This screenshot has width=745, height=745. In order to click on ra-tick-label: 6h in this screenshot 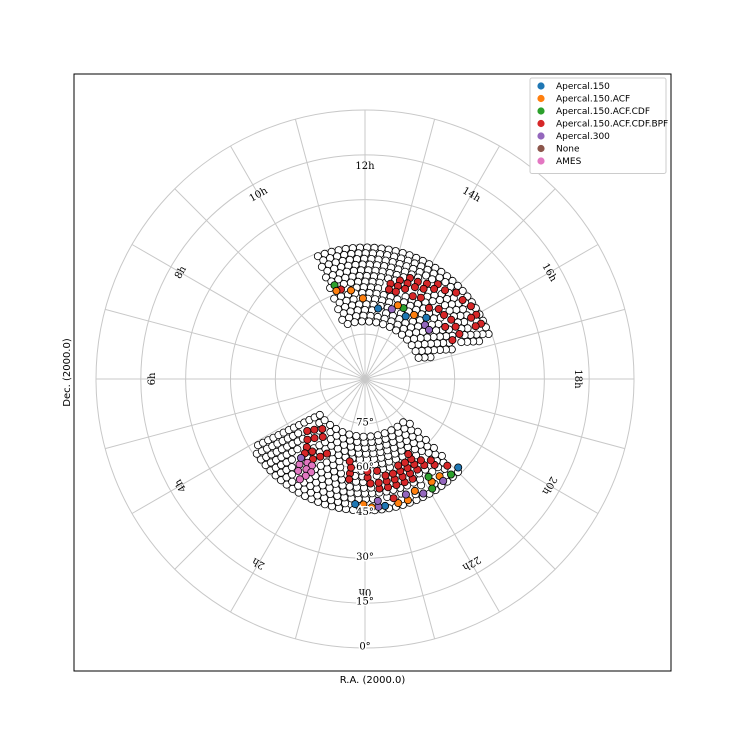, I will do `click(152, 378)`.